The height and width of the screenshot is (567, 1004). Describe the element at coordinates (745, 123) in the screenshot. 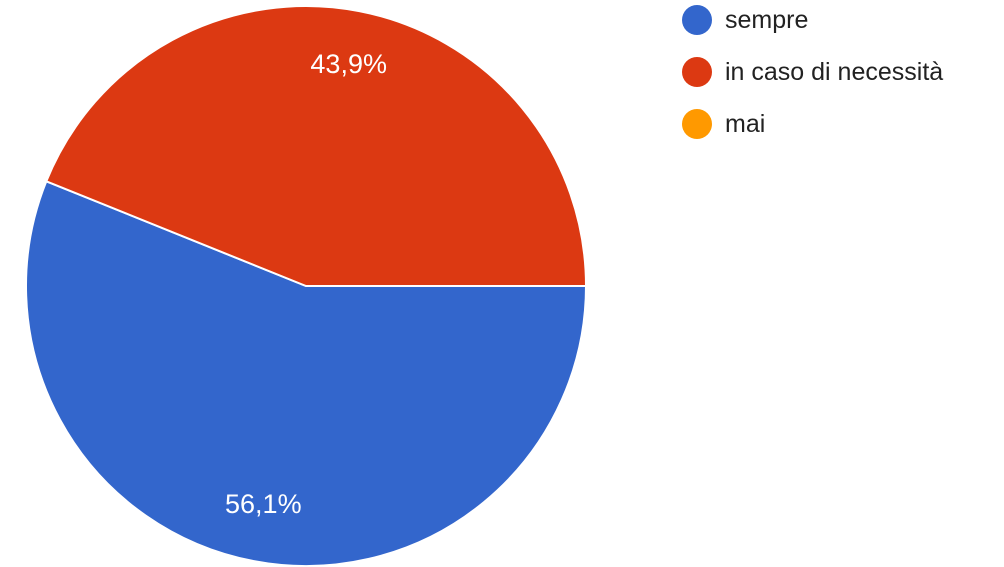

I see `legend-label-mai: mai` at that location.